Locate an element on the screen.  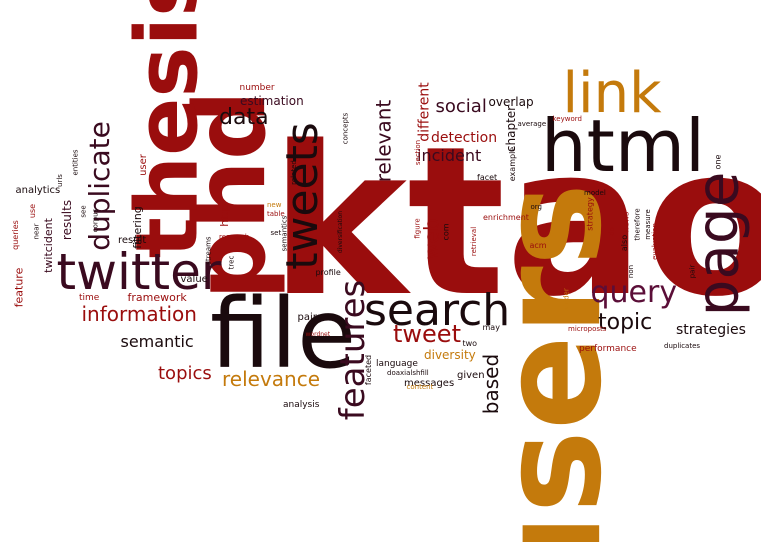
word-user: user is located at coordinates (143, 165).